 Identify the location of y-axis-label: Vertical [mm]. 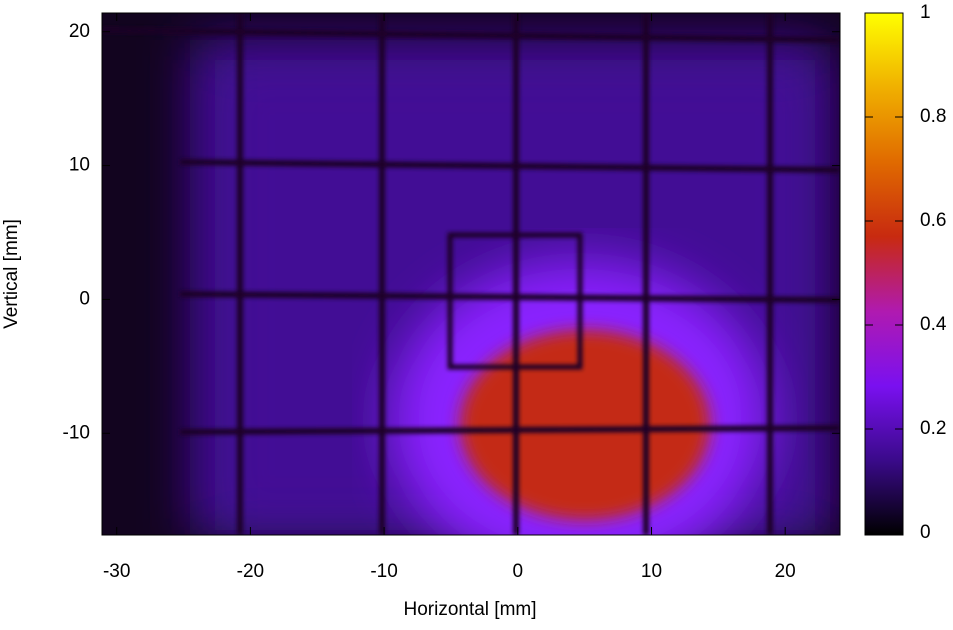
(11, 274).